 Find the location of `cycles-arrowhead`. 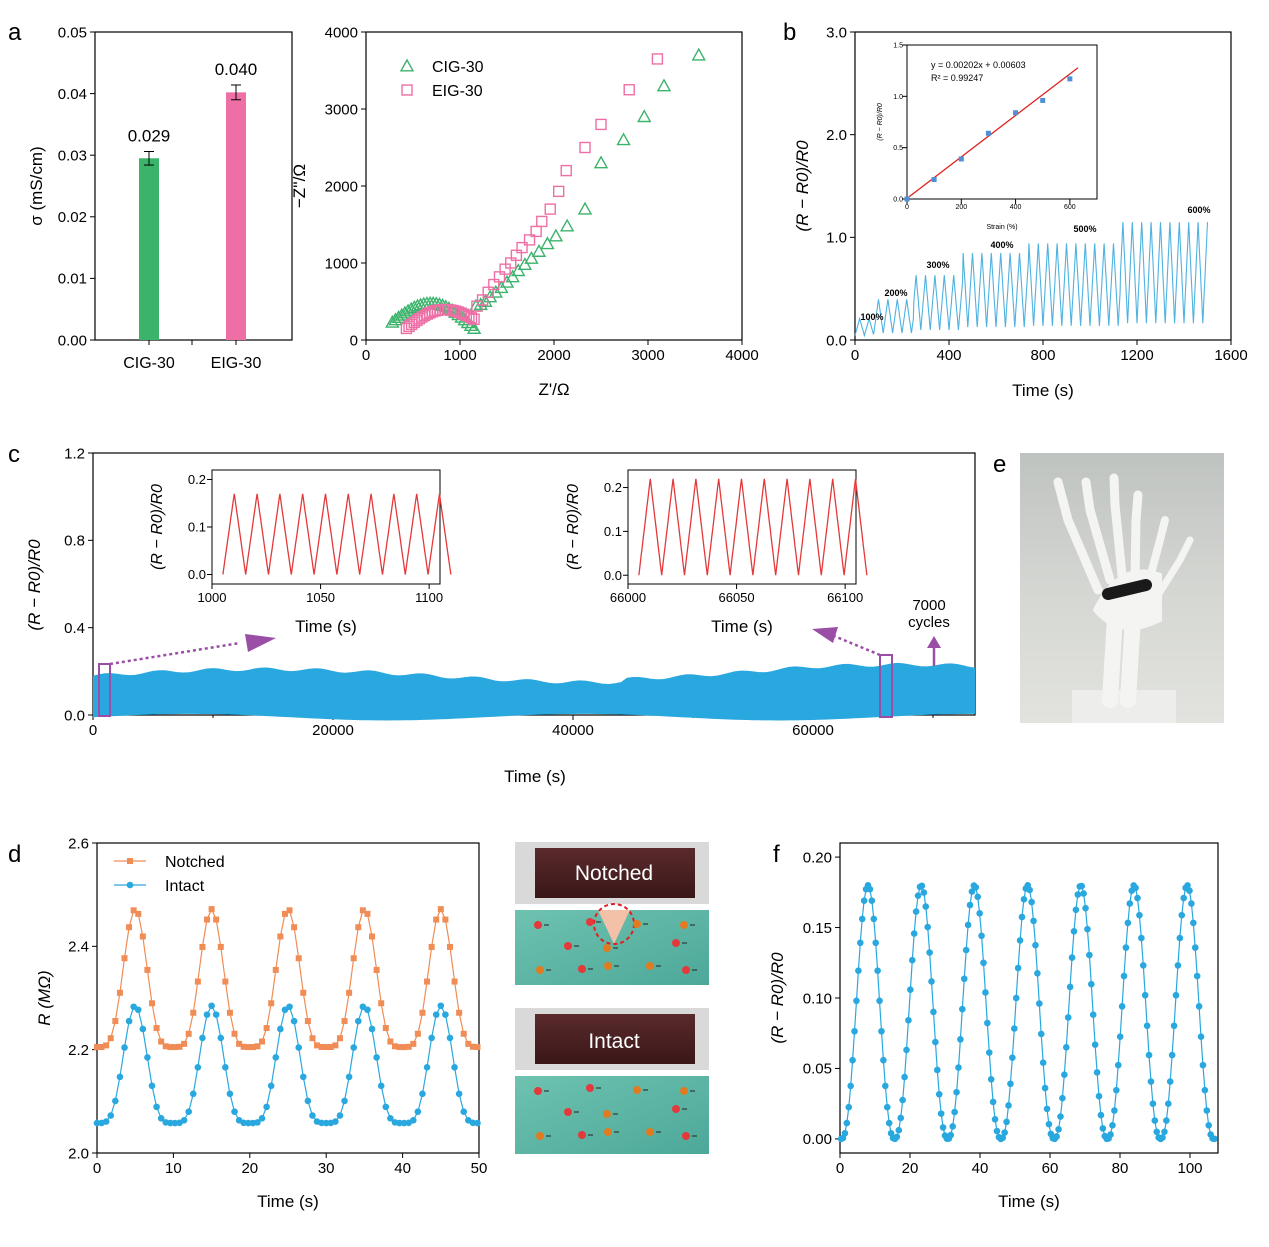

cycles-arrowhead is located at coordinates (934, 642).